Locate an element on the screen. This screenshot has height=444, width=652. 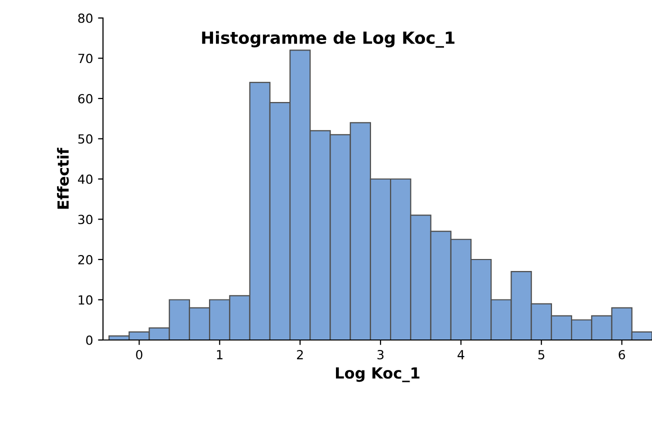
x-tick-label: 5 is located at coordinates (541, 355).